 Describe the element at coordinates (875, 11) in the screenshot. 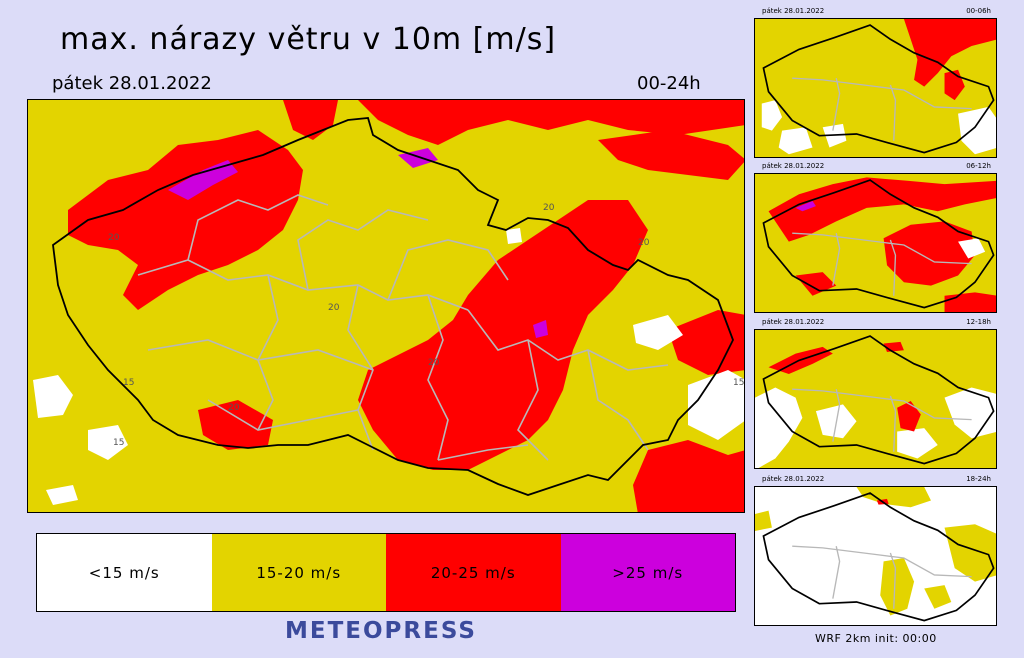

I see `thumbnail-header: pátek 28.01.2022 00-06h` at that location.